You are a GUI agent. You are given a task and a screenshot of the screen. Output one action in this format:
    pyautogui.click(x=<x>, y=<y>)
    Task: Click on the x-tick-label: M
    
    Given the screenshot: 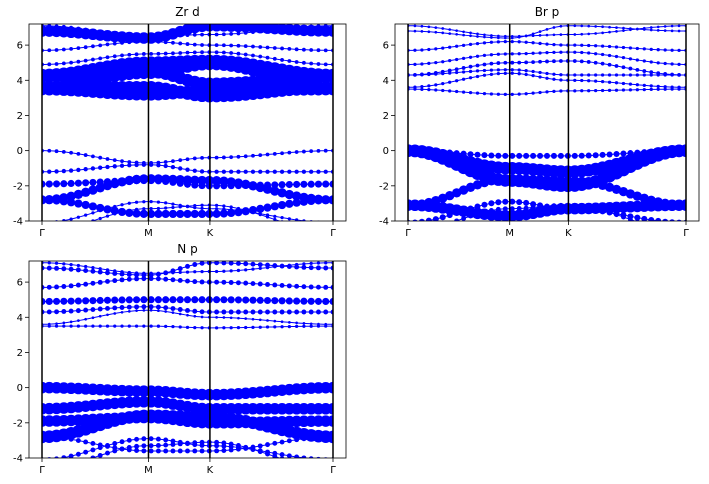 What is the action you would take?
    pyautogui.click(x=148, y=470)
    